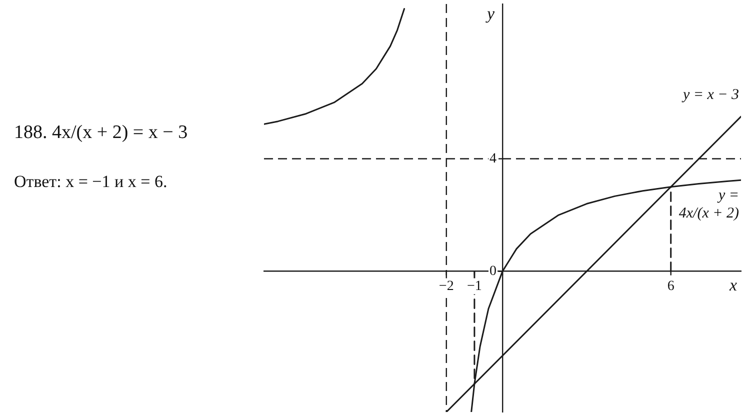 This screenshot has height=416, width=747. I want to click on series-label: y = 4x/(x + 2), so click(708, 205).